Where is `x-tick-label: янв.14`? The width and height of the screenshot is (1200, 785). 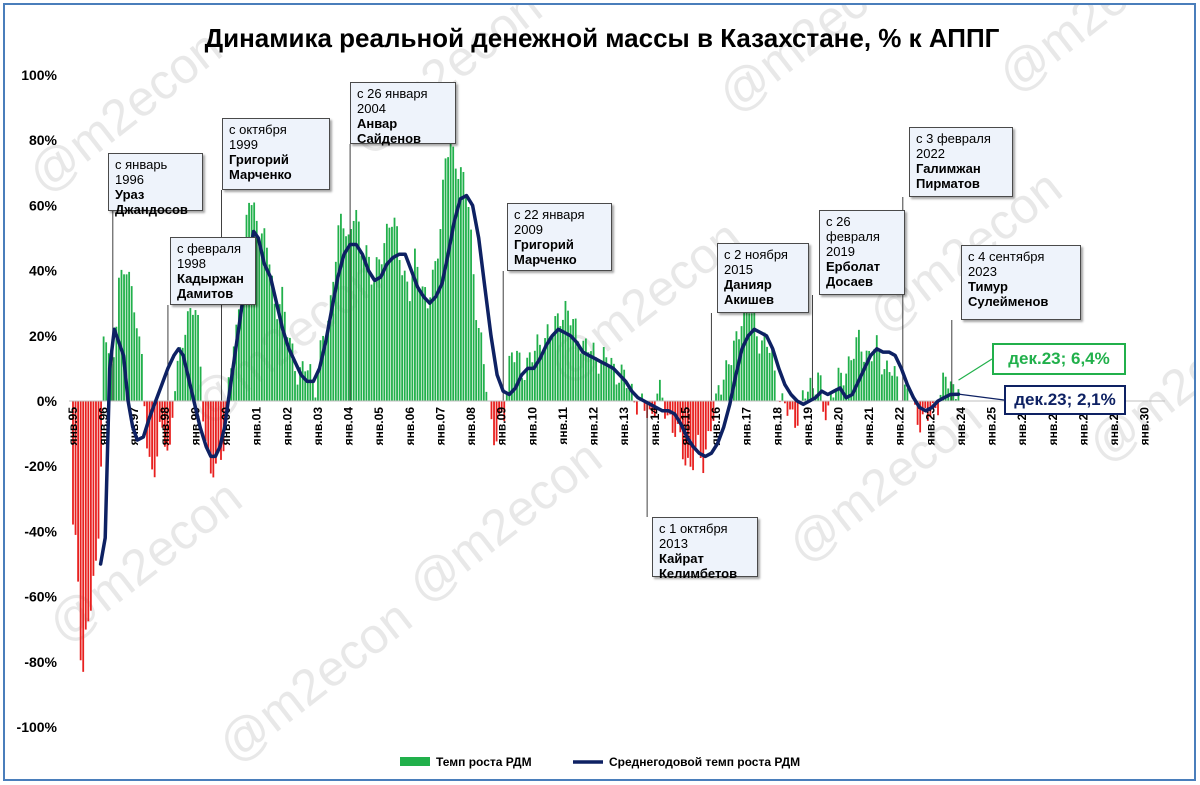
x-tick-label: янв.14 is located at coordinates (655, 426).